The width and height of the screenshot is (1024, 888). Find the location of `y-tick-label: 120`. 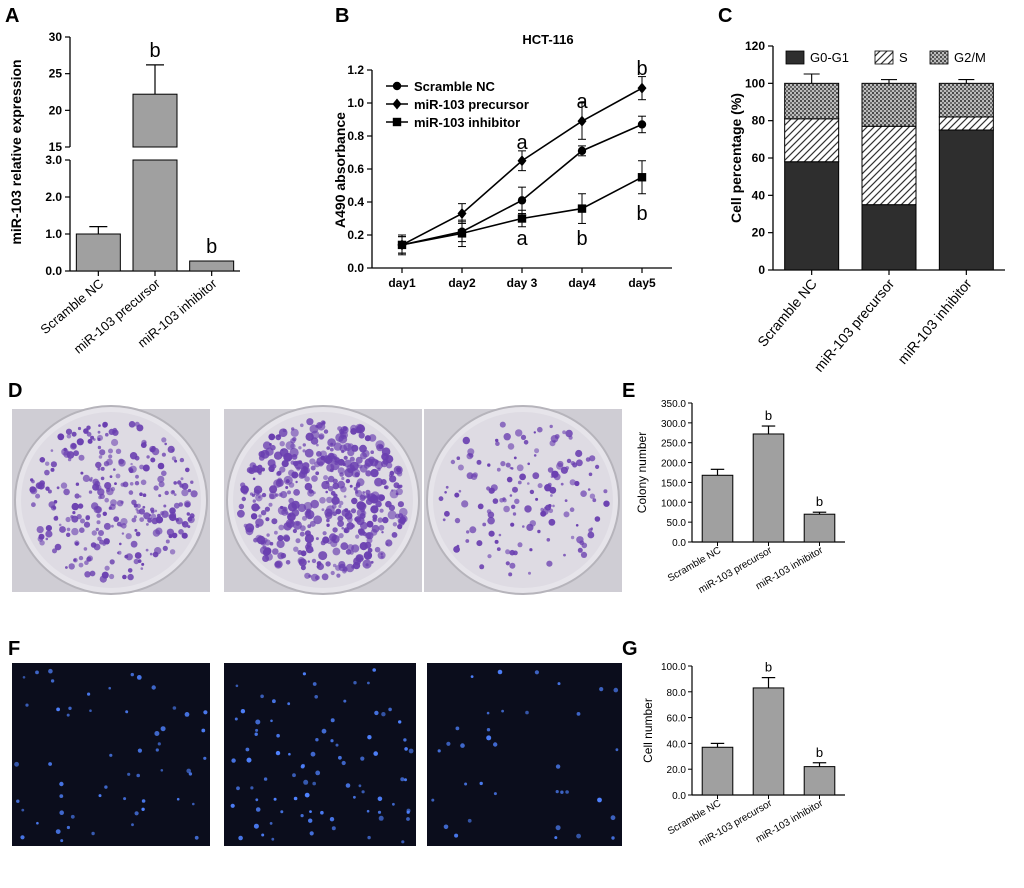

y-tick-label: 120 is located at coordinates (755, 46).